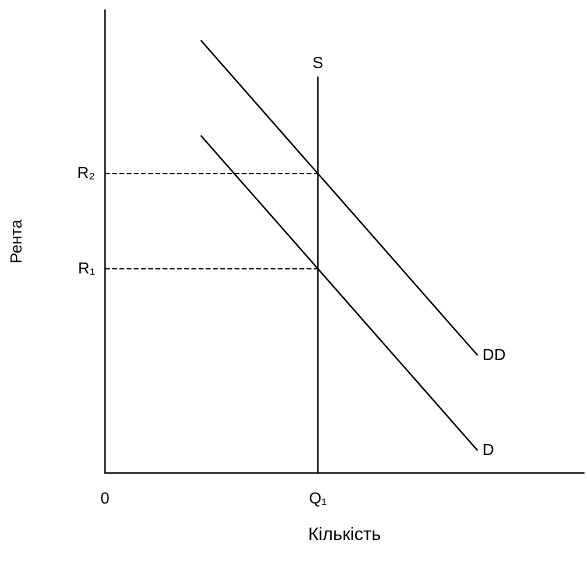 The image size is (587, 565). Describe the element at coordinates (488, 450) in the screenshot. I see `series-label: D` at that location.